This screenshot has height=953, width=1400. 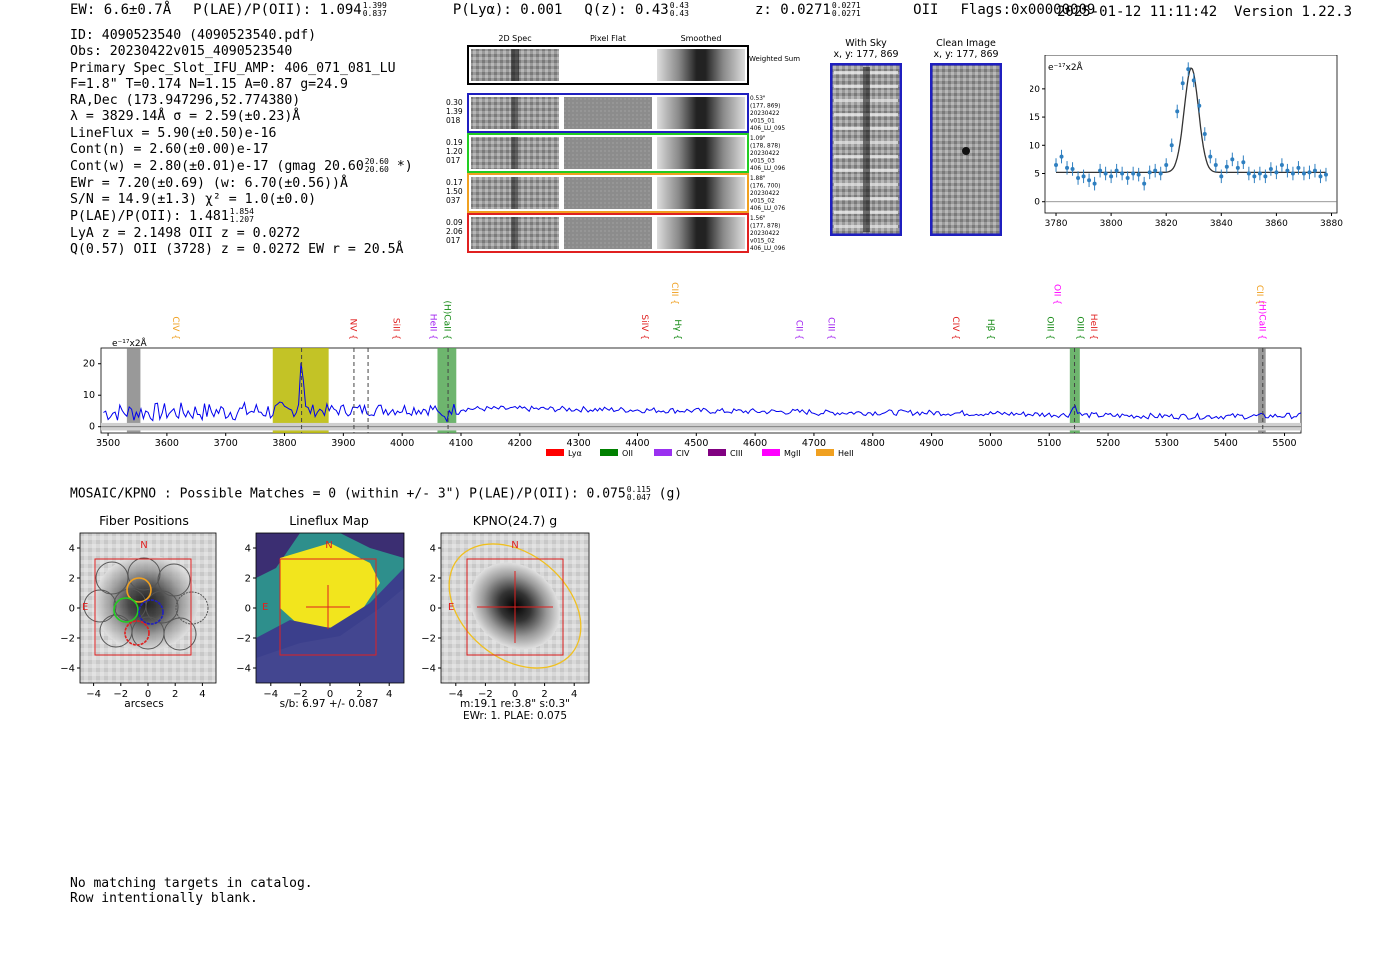 I want to click on info-radec: RA,Dec (173.947296,52.774380), so click(x=185, y=101).